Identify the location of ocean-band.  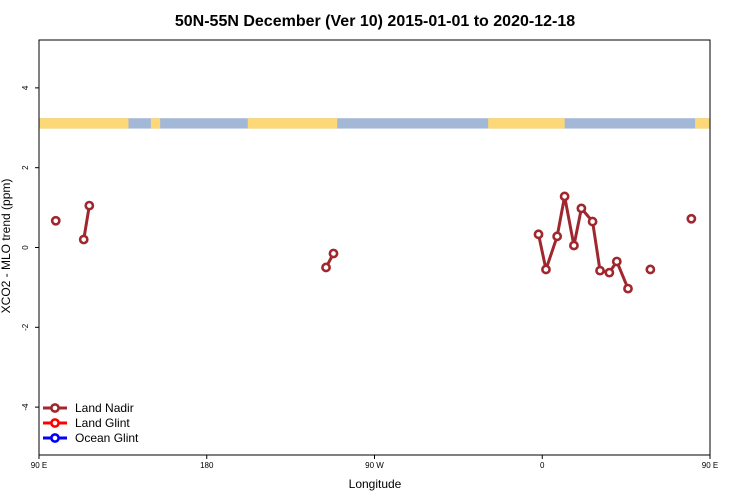
(374, 123).